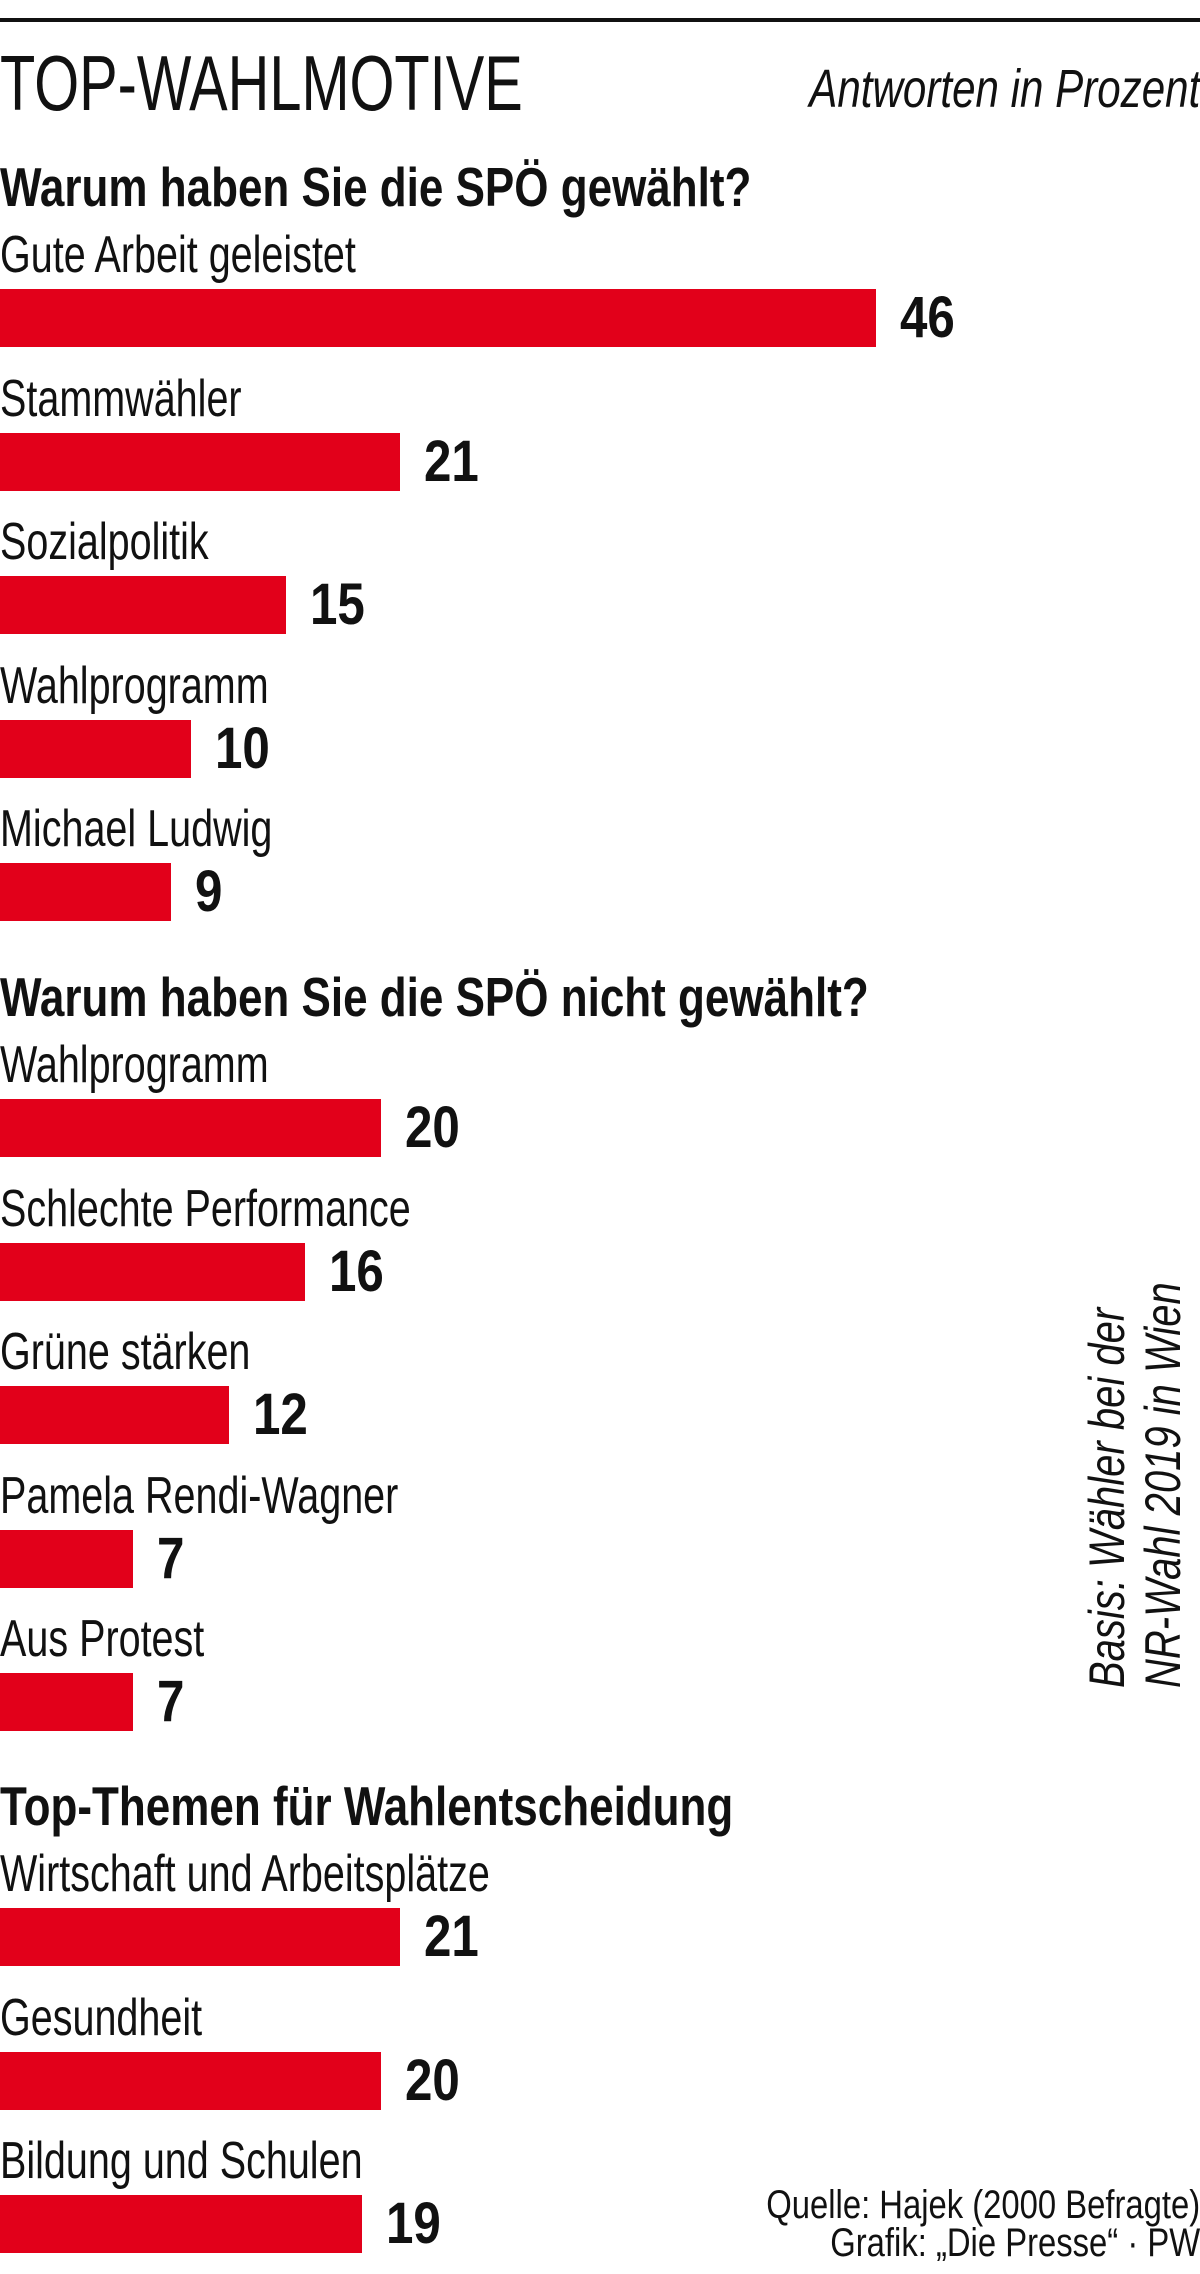 The height and width of the screenshot is (2274, 1200). What do you see at coordinates (525, 2202) in the screenshot?
I see `bar-row: Bildung und Schulen 19` at bounding box center [525, 2202].